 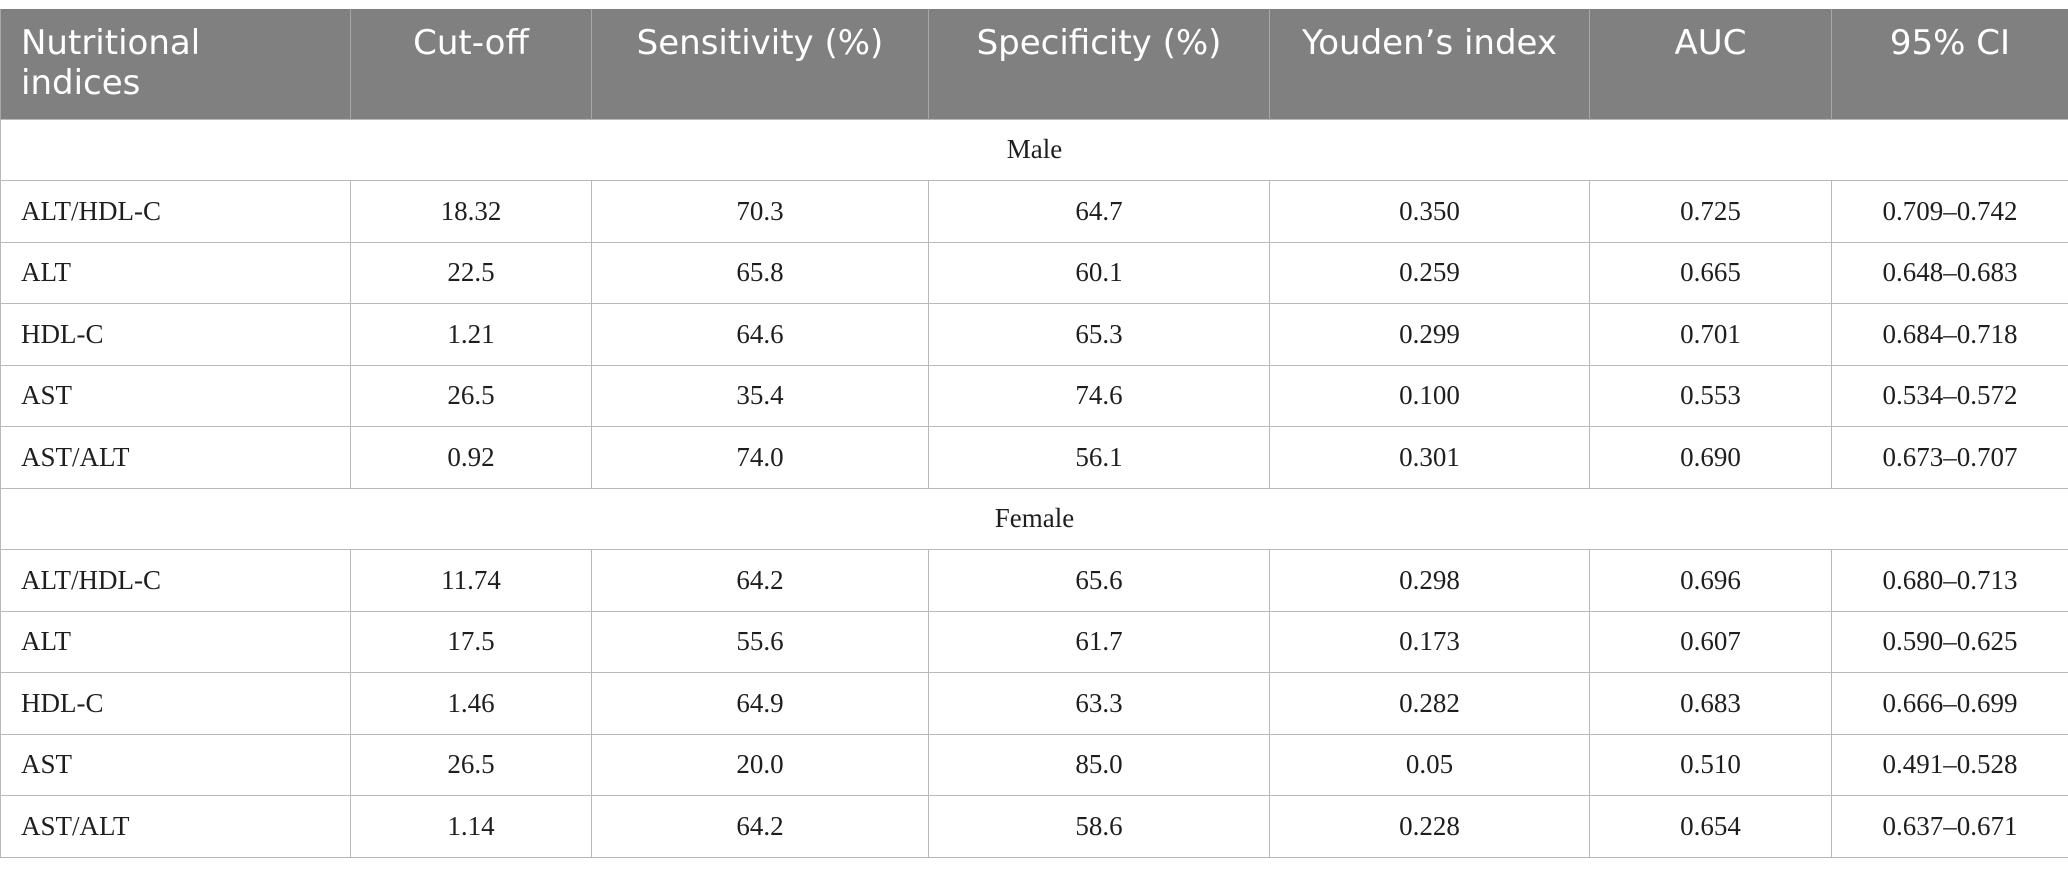 What do you see at coordinates (1429, 580) in the screenshot?
I see `cell-youden: 0.298` at bounding box center [1429, 580].